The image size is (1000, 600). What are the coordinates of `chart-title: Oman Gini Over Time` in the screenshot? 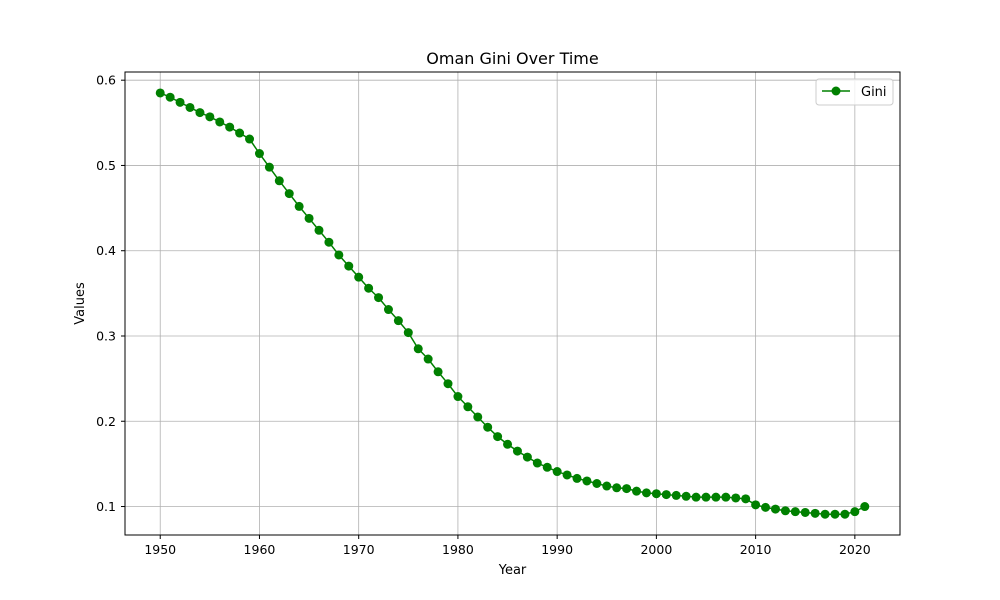 It's located at (512, 58).